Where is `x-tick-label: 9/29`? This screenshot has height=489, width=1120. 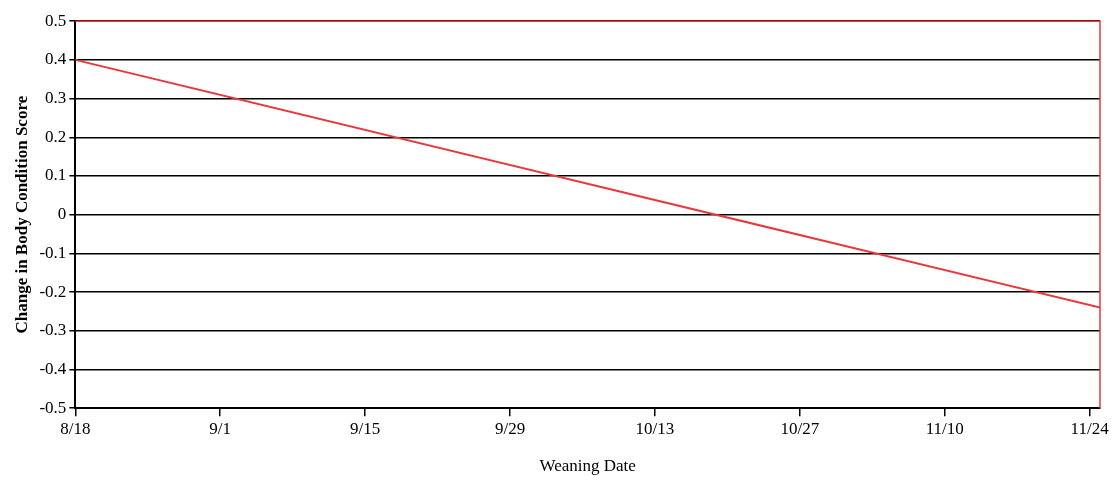 x-tick-label: 9/29 is located at coordinates (510, 428).